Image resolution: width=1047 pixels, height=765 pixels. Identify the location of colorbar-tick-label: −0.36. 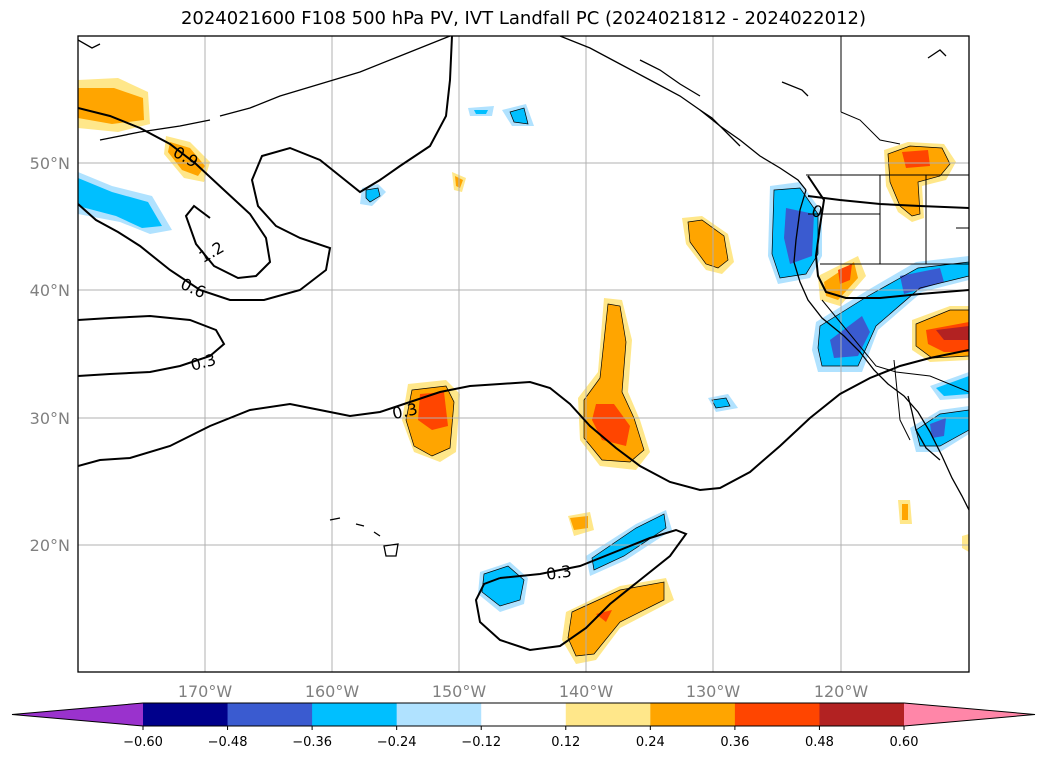
(312, 742).